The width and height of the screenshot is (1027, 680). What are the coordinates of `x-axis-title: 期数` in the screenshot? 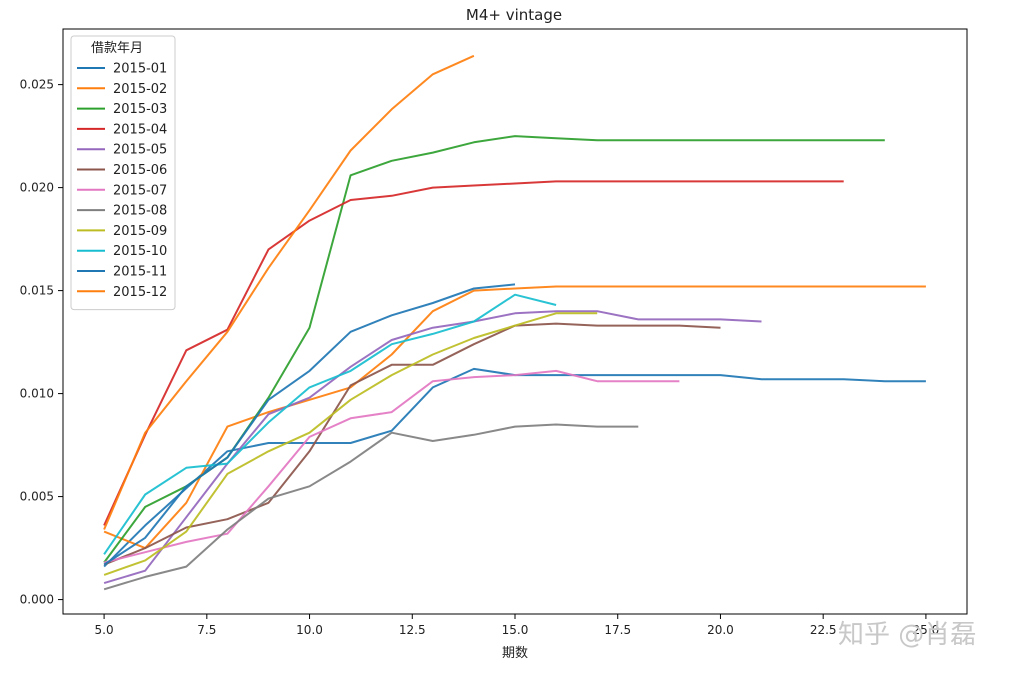 It's located at (515, 653).